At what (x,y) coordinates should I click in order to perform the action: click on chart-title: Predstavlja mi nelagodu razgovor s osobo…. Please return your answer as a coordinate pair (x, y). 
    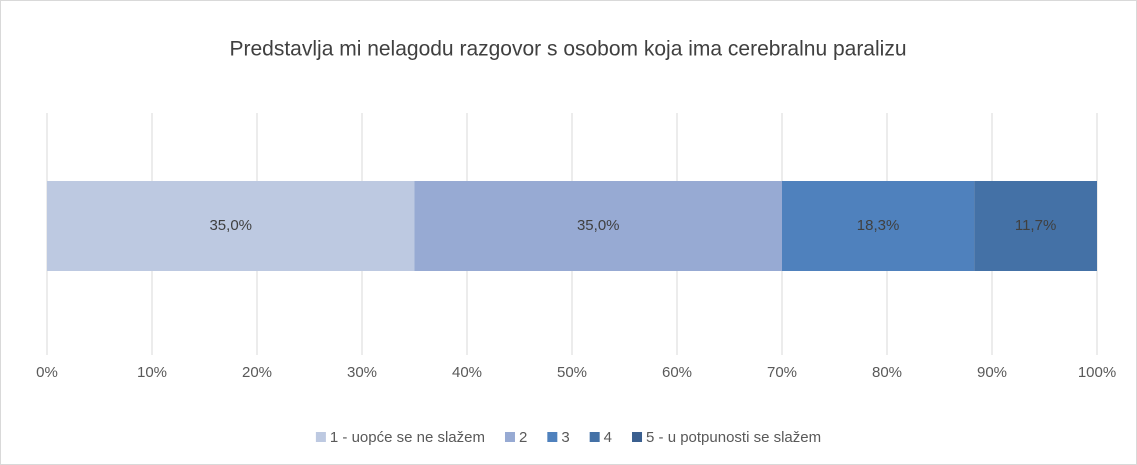
    Looking at the image, I should click on (567, 49).